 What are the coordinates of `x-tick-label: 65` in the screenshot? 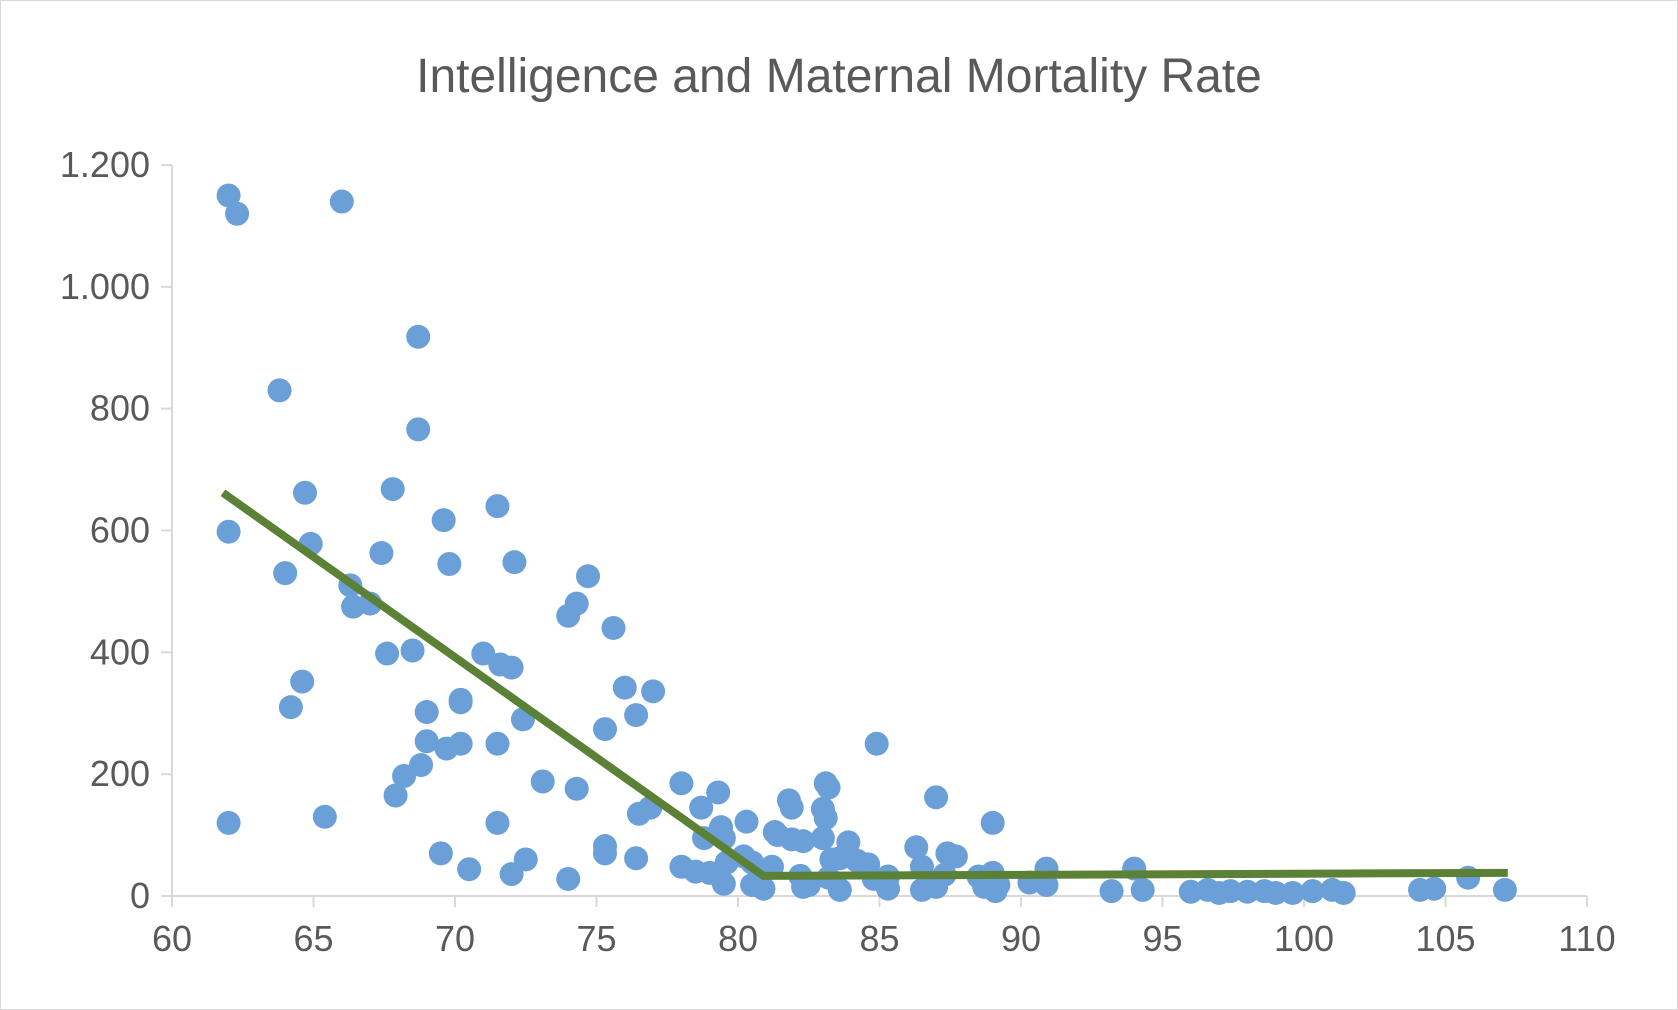 It's located at (313, 938).